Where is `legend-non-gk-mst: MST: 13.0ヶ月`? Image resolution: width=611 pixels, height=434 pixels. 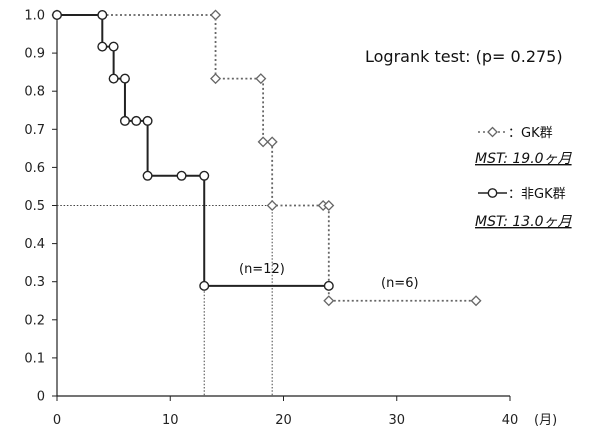
legend-non-gk-mst: MST: 13.0ヶ月 is located at coordinates (524, 222).